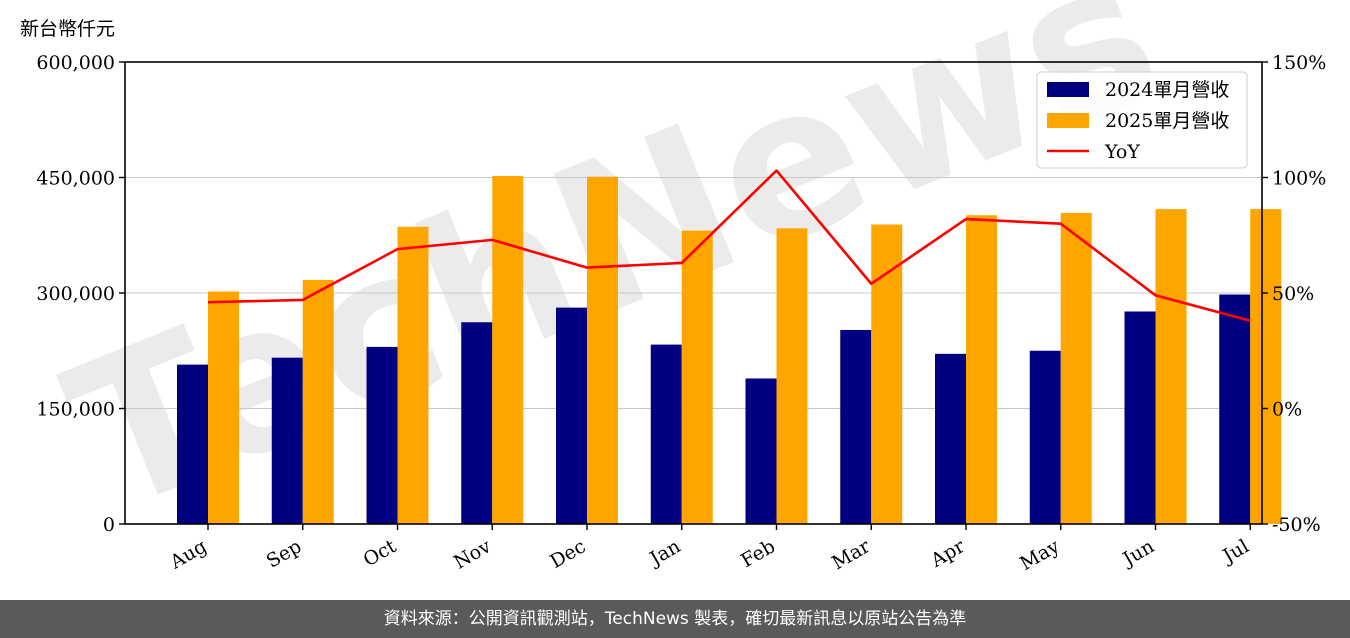 The width and height of the screenshot is (1350, 638). I want to click on bar-2025-jul, so click(1266, 366).